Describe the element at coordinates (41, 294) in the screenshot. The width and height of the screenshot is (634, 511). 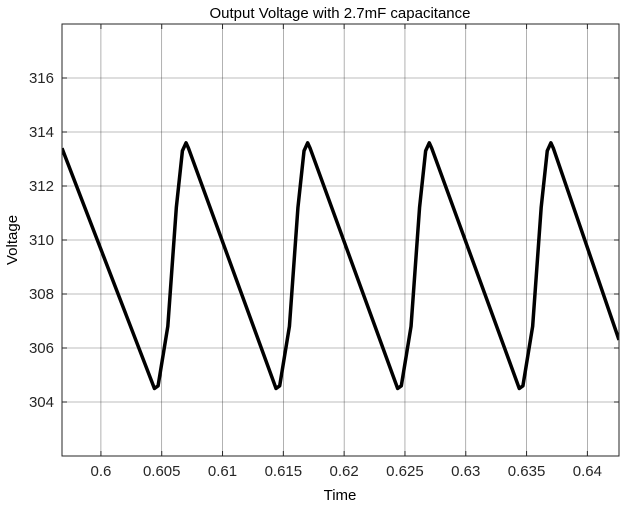
I see `y-tick-label: 308` at that location.